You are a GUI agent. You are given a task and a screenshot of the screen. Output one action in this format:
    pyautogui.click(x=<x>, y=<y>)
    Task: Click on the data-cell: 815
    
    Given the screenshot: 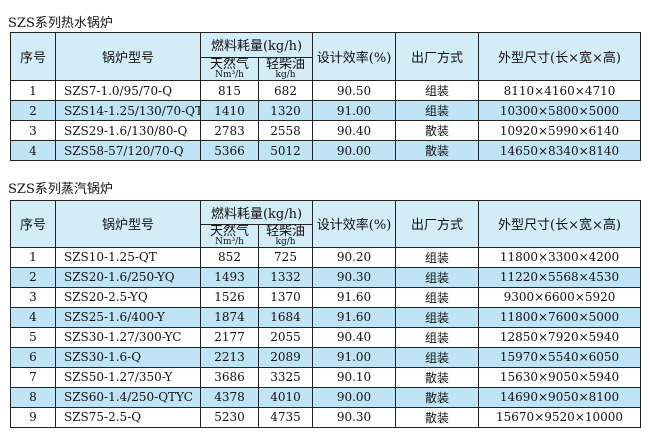 What is the action you would take?
    pyautogui.click(x=229, y=90)
    